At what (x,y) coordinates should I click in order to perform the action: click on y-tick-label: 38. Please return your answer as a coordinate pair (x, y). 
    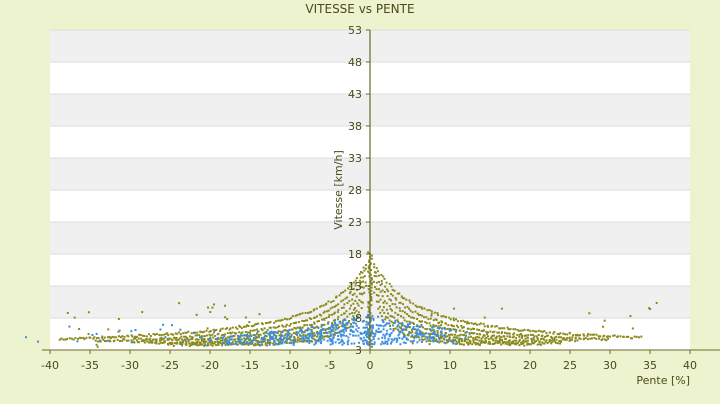
    Looking at the image, I should click on (355, 126).